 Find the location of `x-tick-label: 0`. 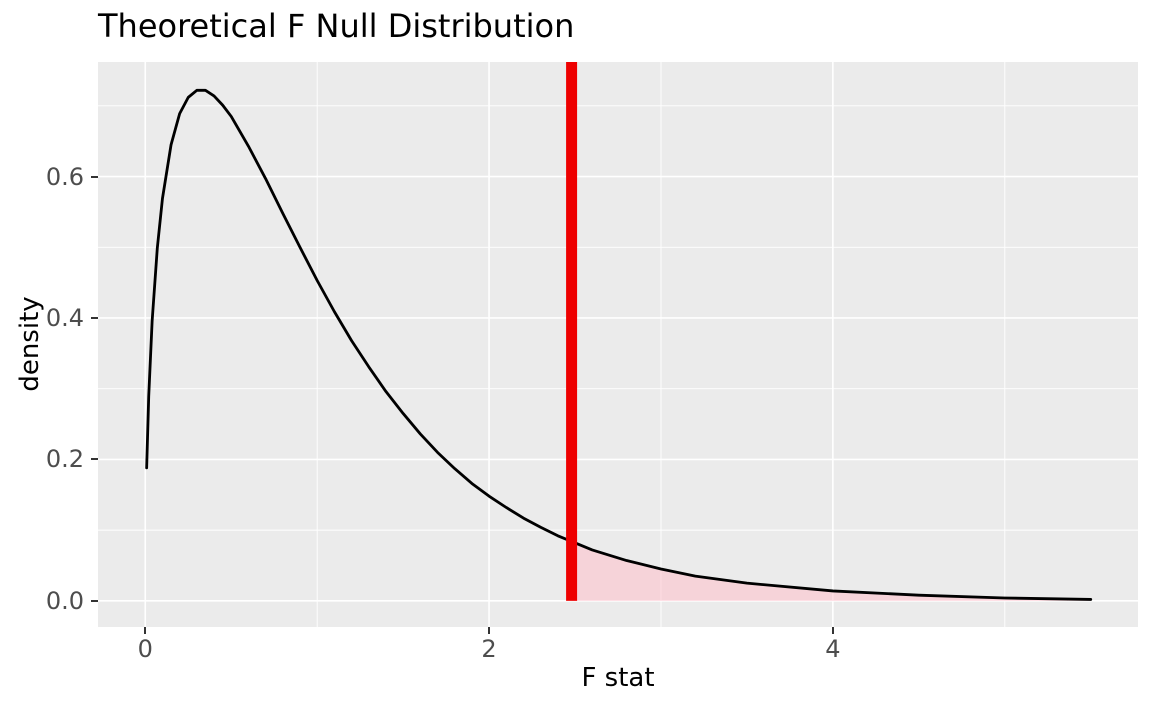

x-tick-label: 0 is located at coordinates (145, 649).